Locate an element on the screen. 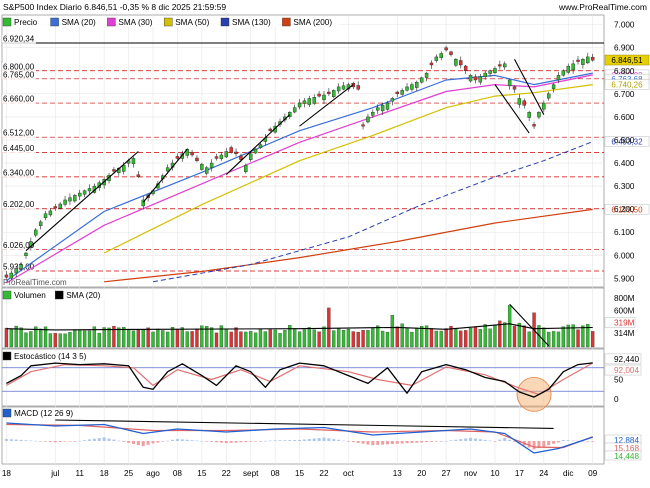  stochastic-panel is located at coordinates (303, 377).